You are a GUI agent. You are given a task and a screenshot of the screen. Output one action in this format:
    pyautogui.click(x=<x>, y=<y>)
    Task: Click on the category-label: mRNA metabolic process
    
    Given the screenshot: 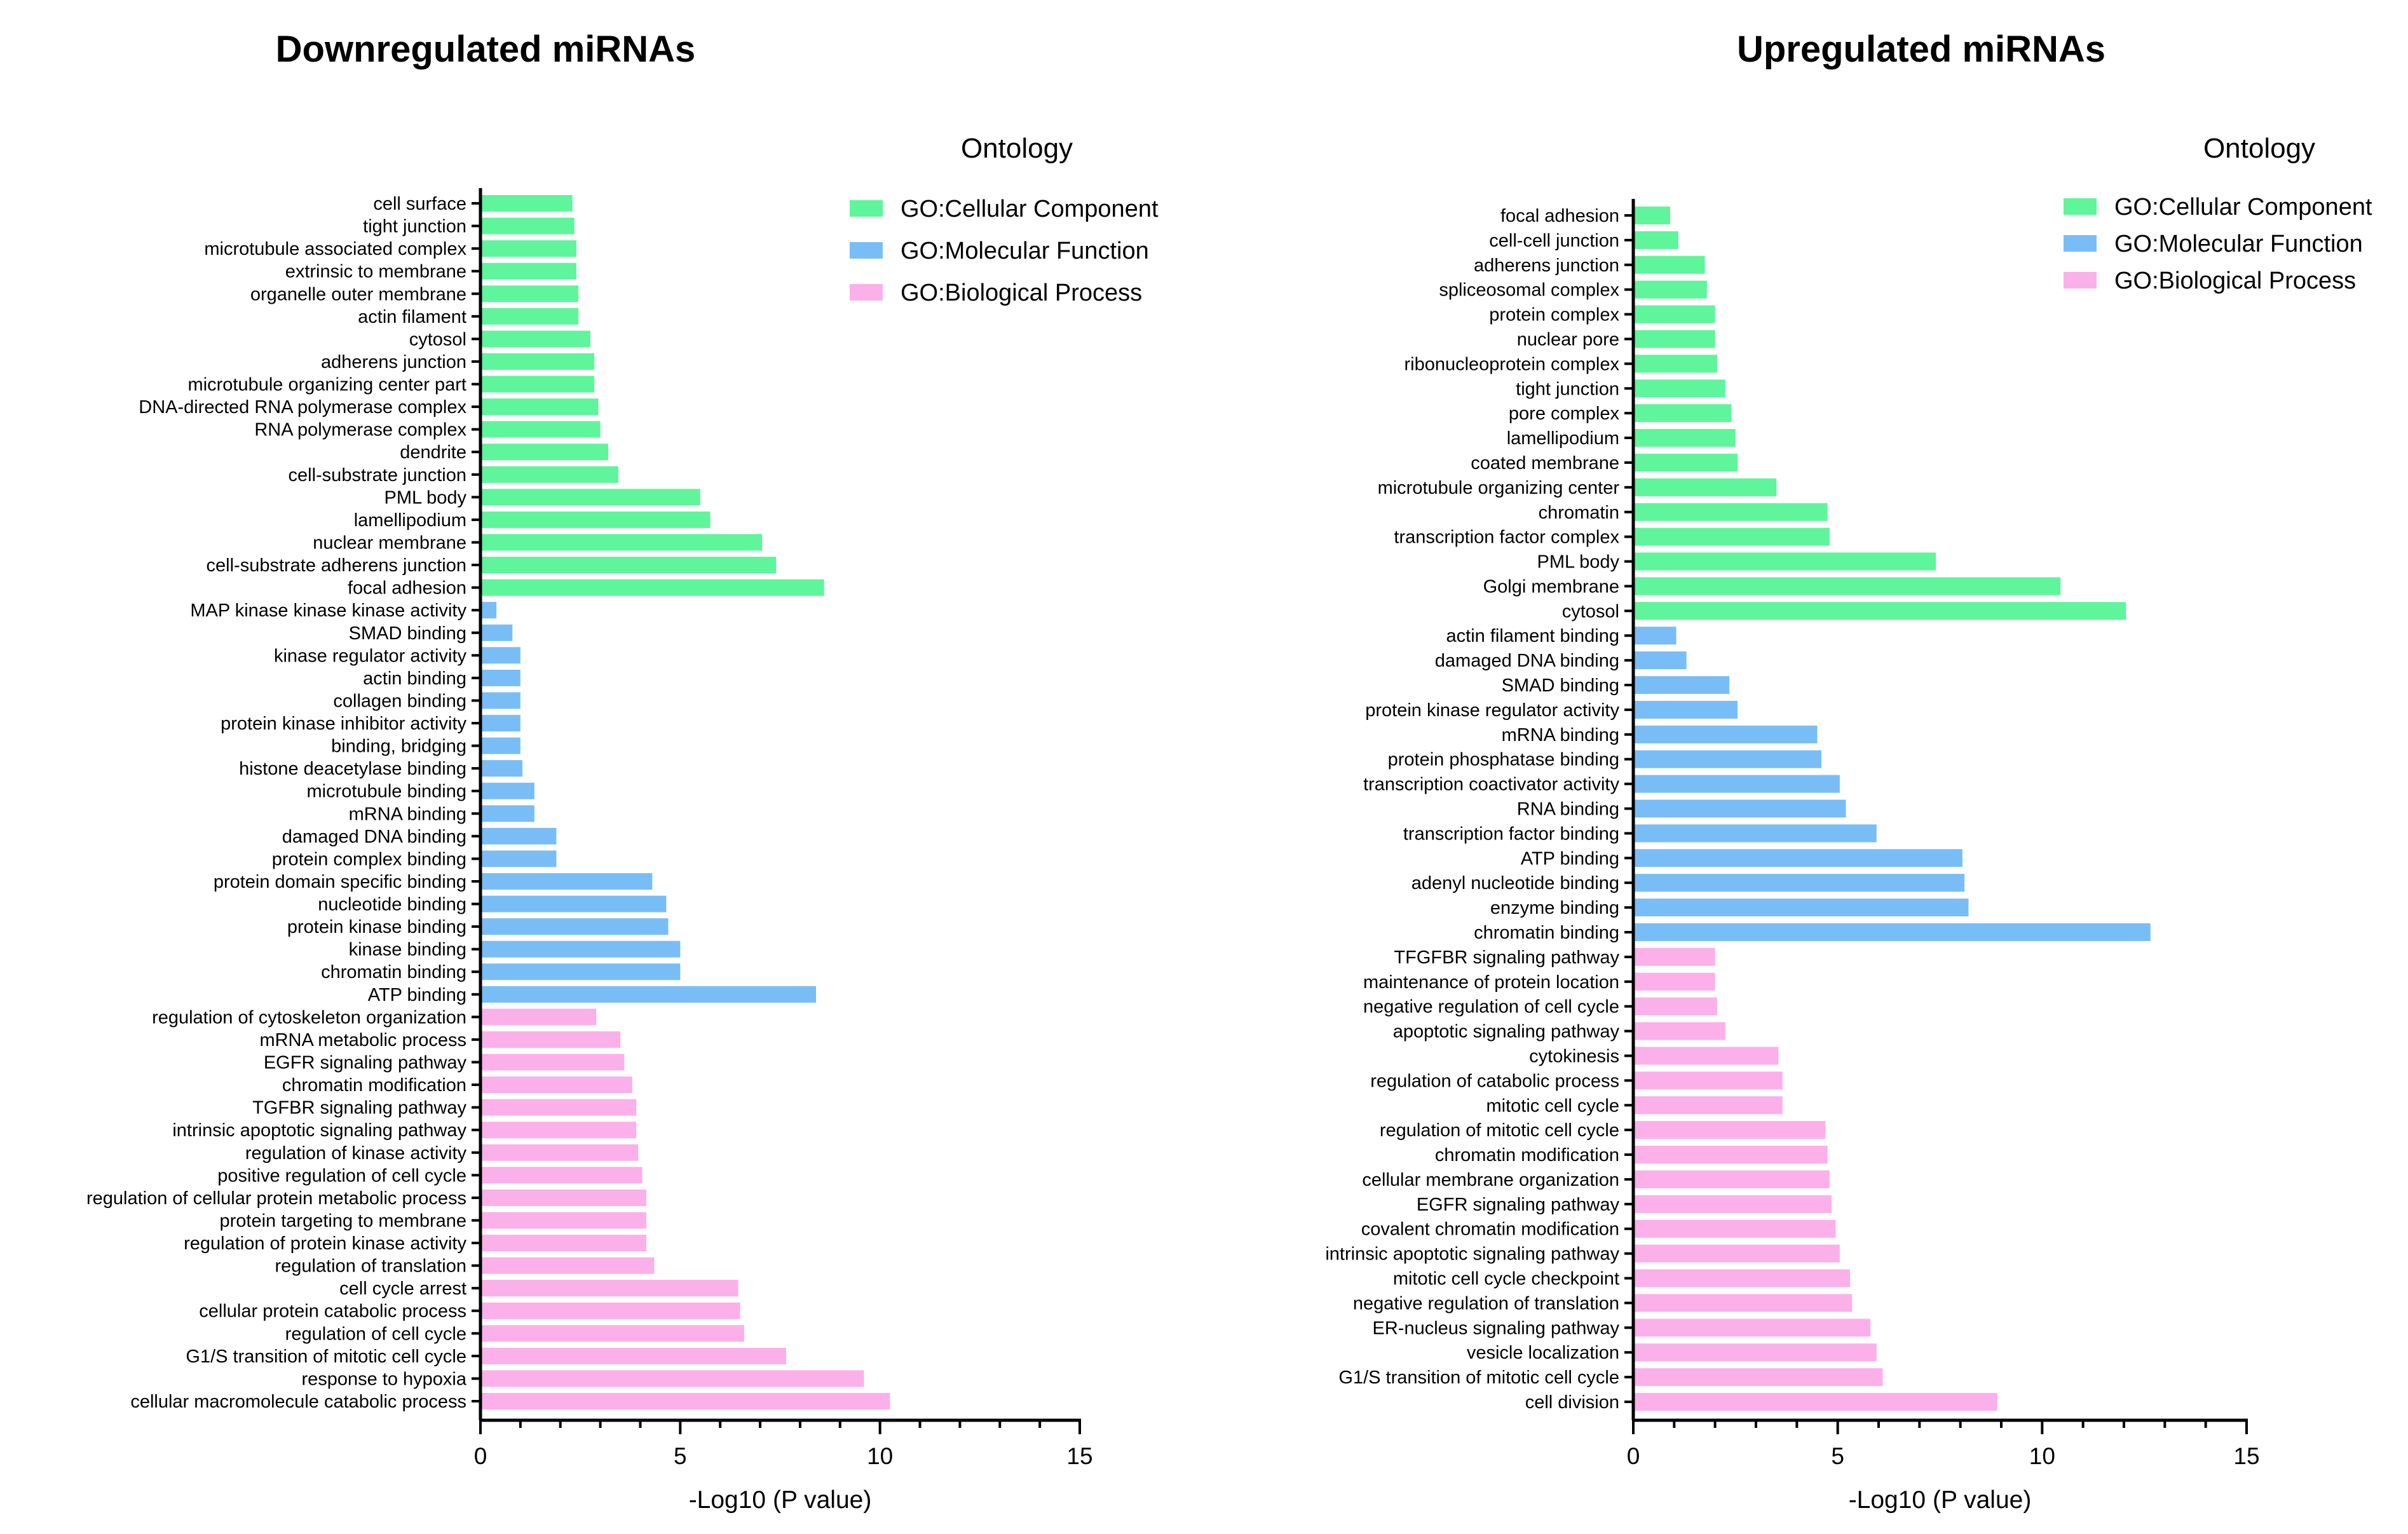 What is the action you would take?
    pyautogui.click(x=362, y=1040)
    